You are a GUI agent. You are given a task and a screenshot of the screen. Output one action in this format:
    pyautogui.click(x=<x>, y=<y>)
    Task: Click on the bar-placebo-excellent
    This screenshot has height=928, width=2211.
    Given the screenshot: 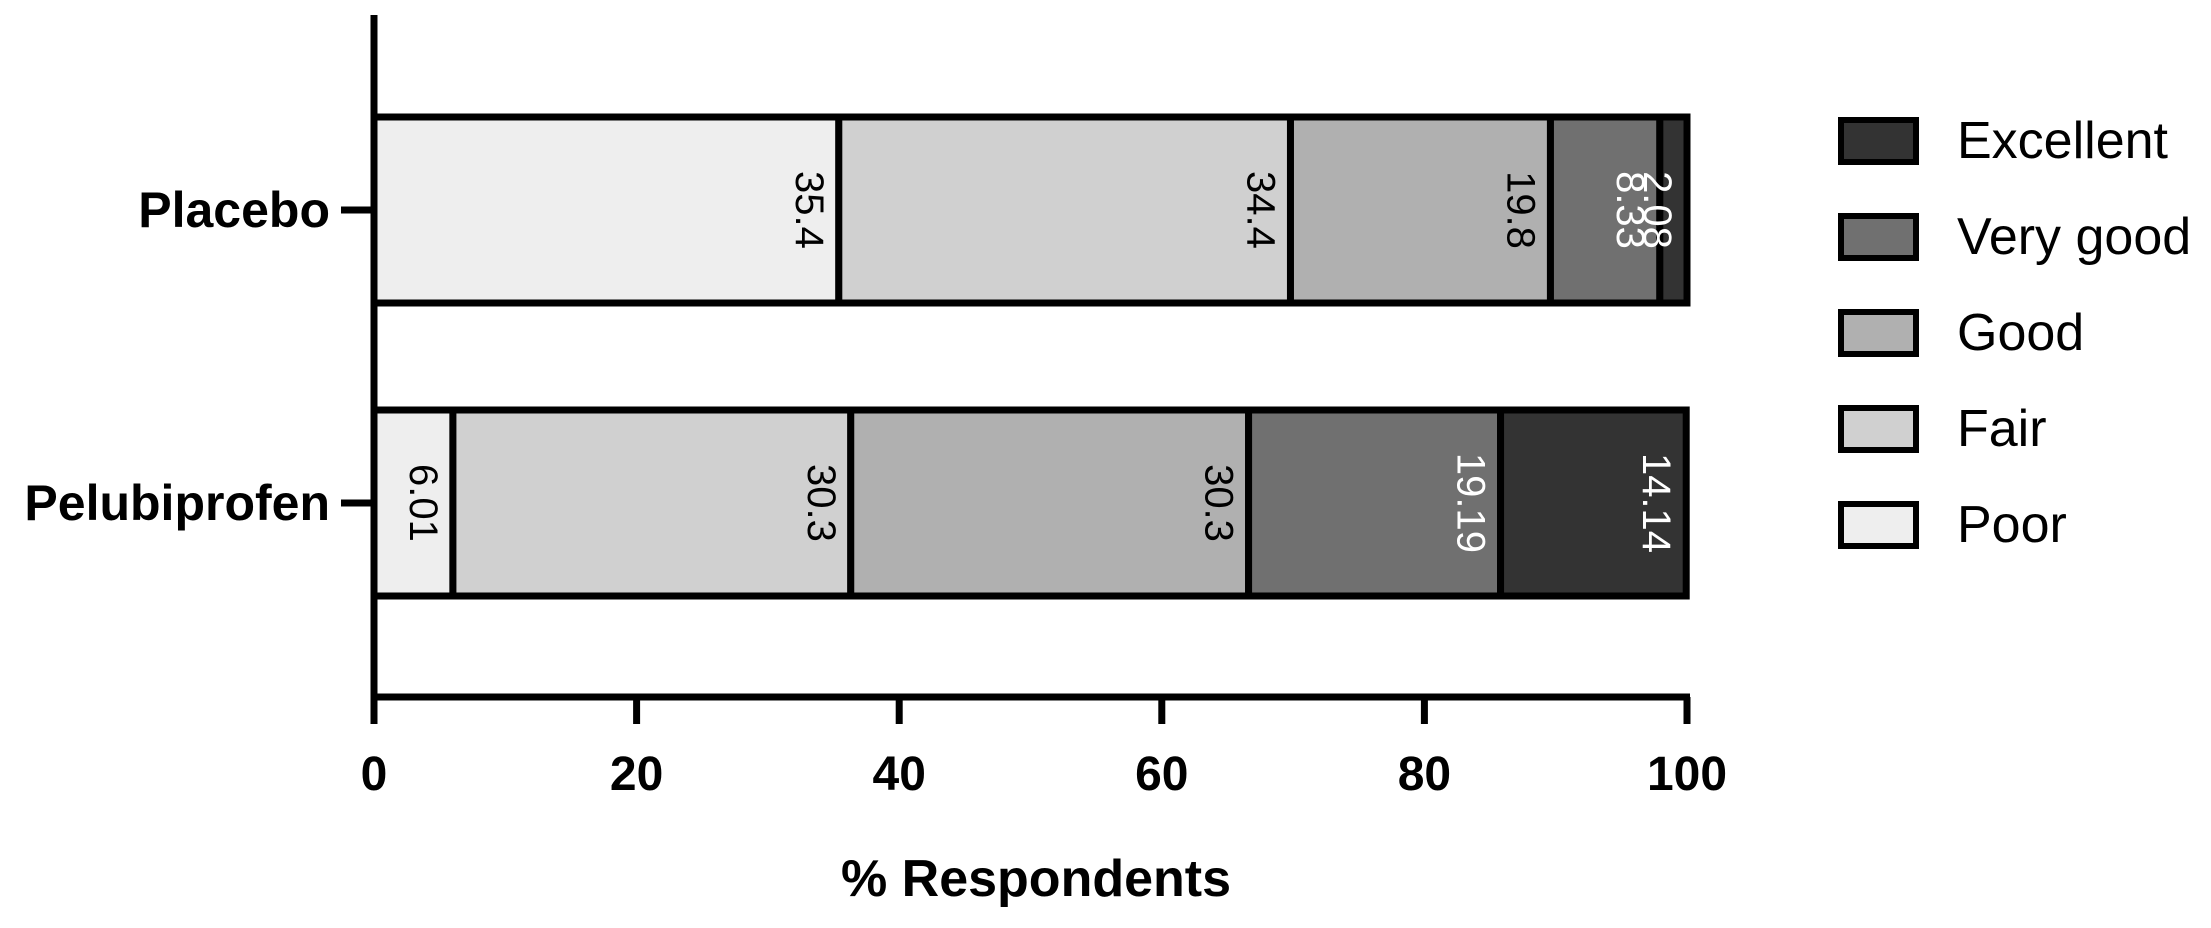 What is the action you would take?
    pyautogui.click(x=1673, y=210)
    